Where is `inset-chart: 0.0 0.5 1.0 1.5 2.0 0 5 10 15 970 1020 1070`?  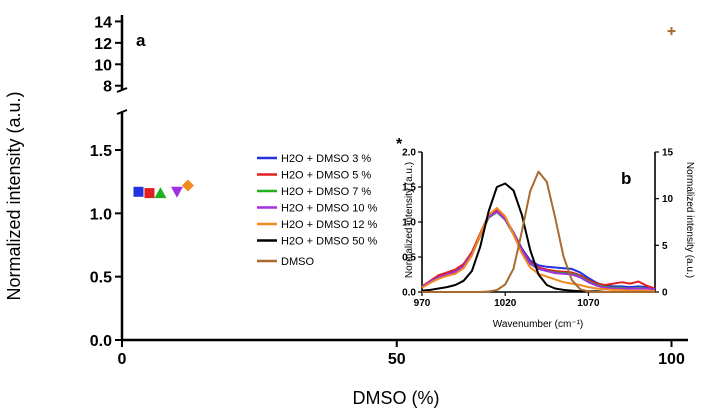
inset-chart: 0.0 0.5 1.0 1.5 2.0 0 5 10 15 970 1020 1070 is located at coordinates (537, 229).